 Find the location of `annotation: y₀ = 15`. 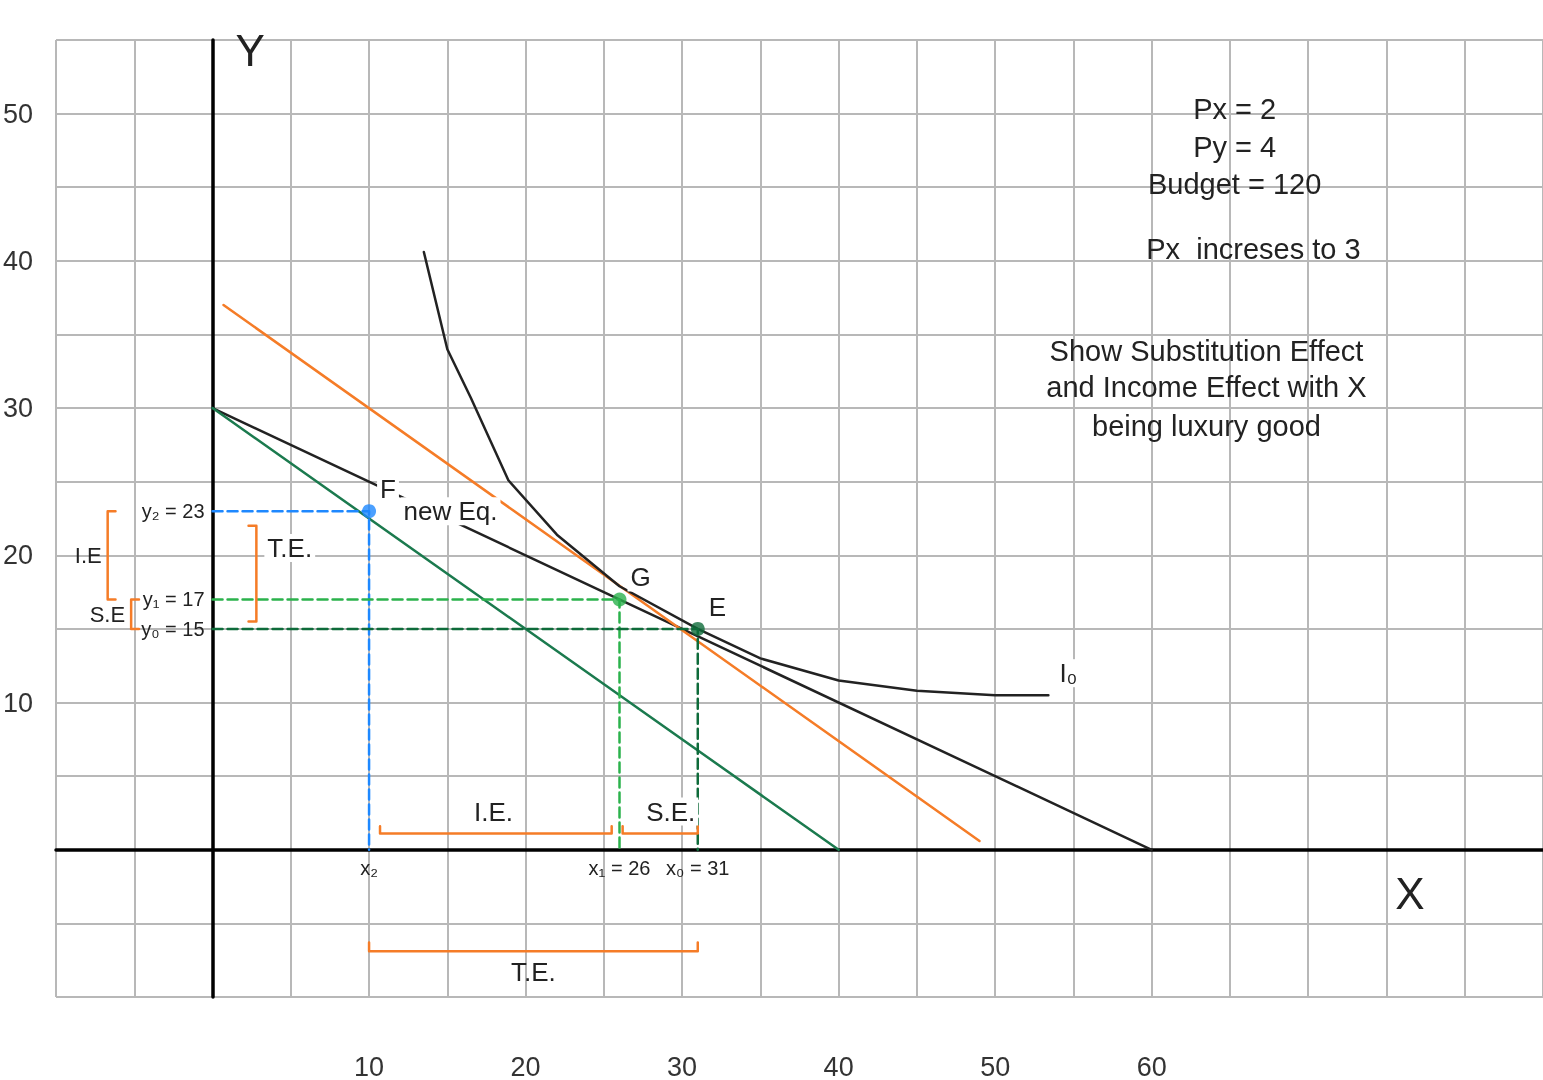

annotation: y₀ = 15 is located at coordinates (173, 628).